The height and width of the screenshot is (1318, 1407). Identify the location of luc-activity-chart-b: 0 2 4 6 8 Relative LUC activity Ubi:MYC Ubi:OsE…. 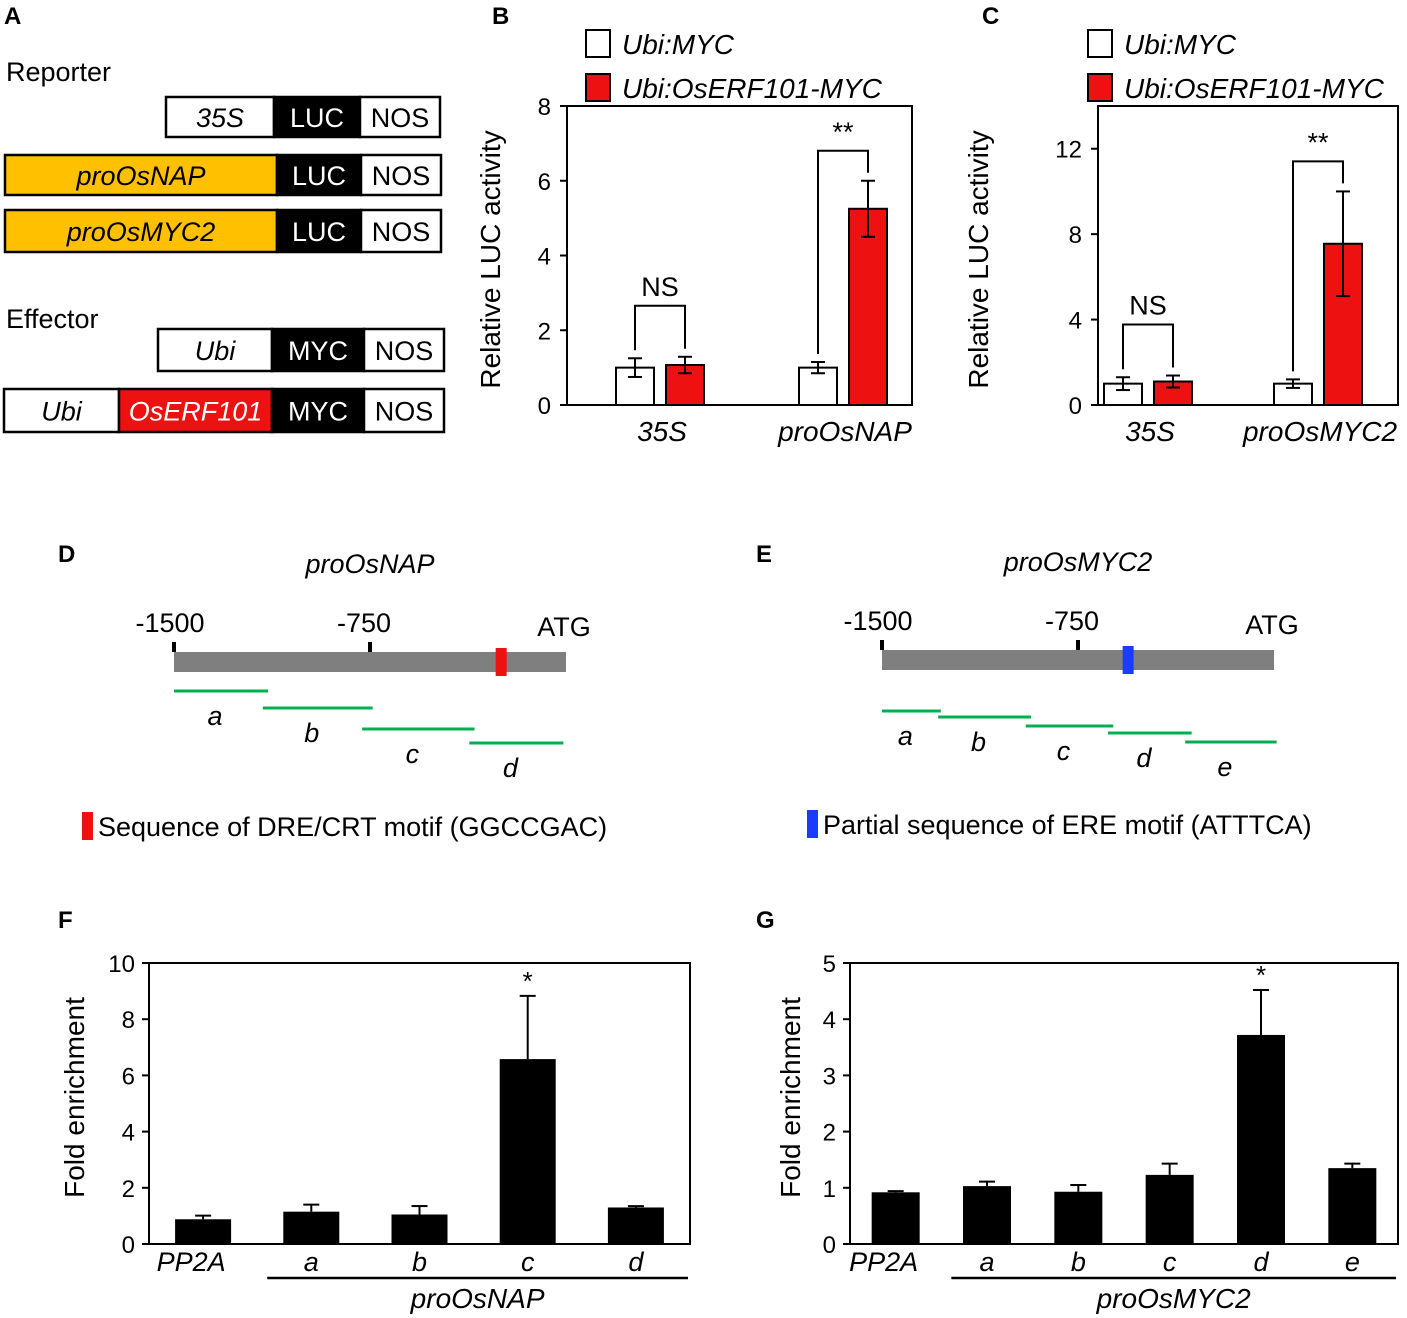
(694, 238).